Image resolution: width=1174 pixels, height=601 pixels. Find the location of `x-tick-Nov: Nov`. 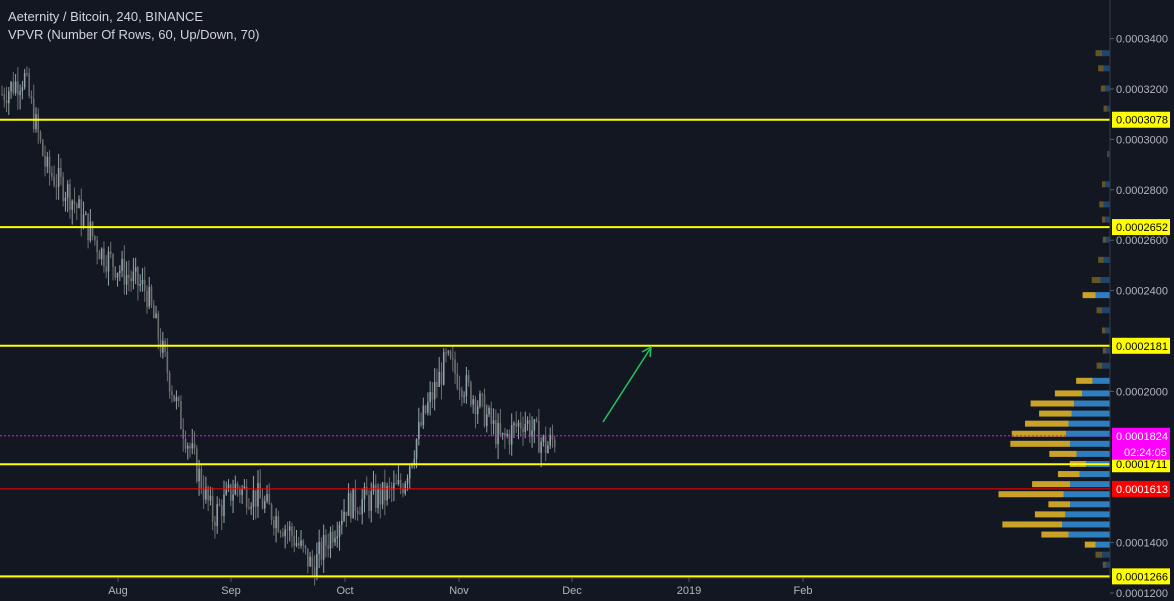

x-tick-Nov: Nov is located at coordinates (459, 591).